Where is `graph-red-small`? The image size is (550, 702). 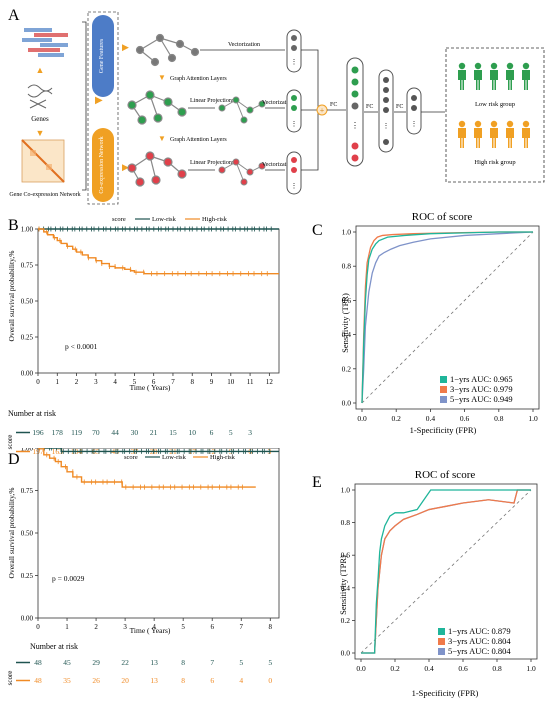
graph-red-small is located at coordinates (242, 172).